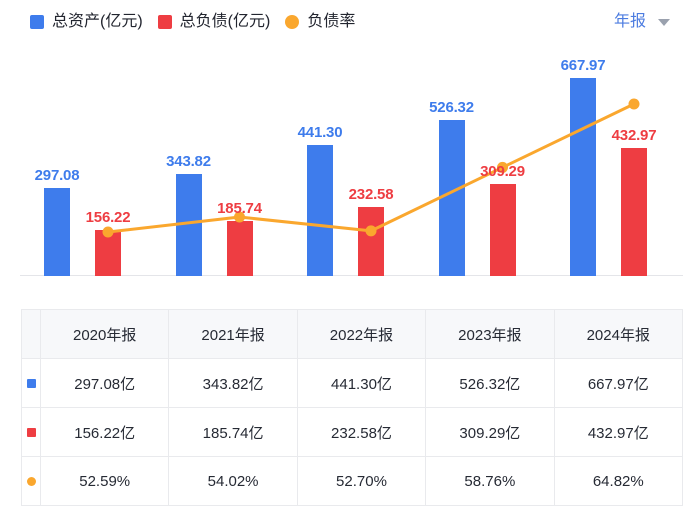 Image resolution: width=700 pixels, height=515 pixels. What do you see at coordinates (490, 432) in the screenshot?
I see `table-cell: 309.29亿` at bounding box center [490, 432].